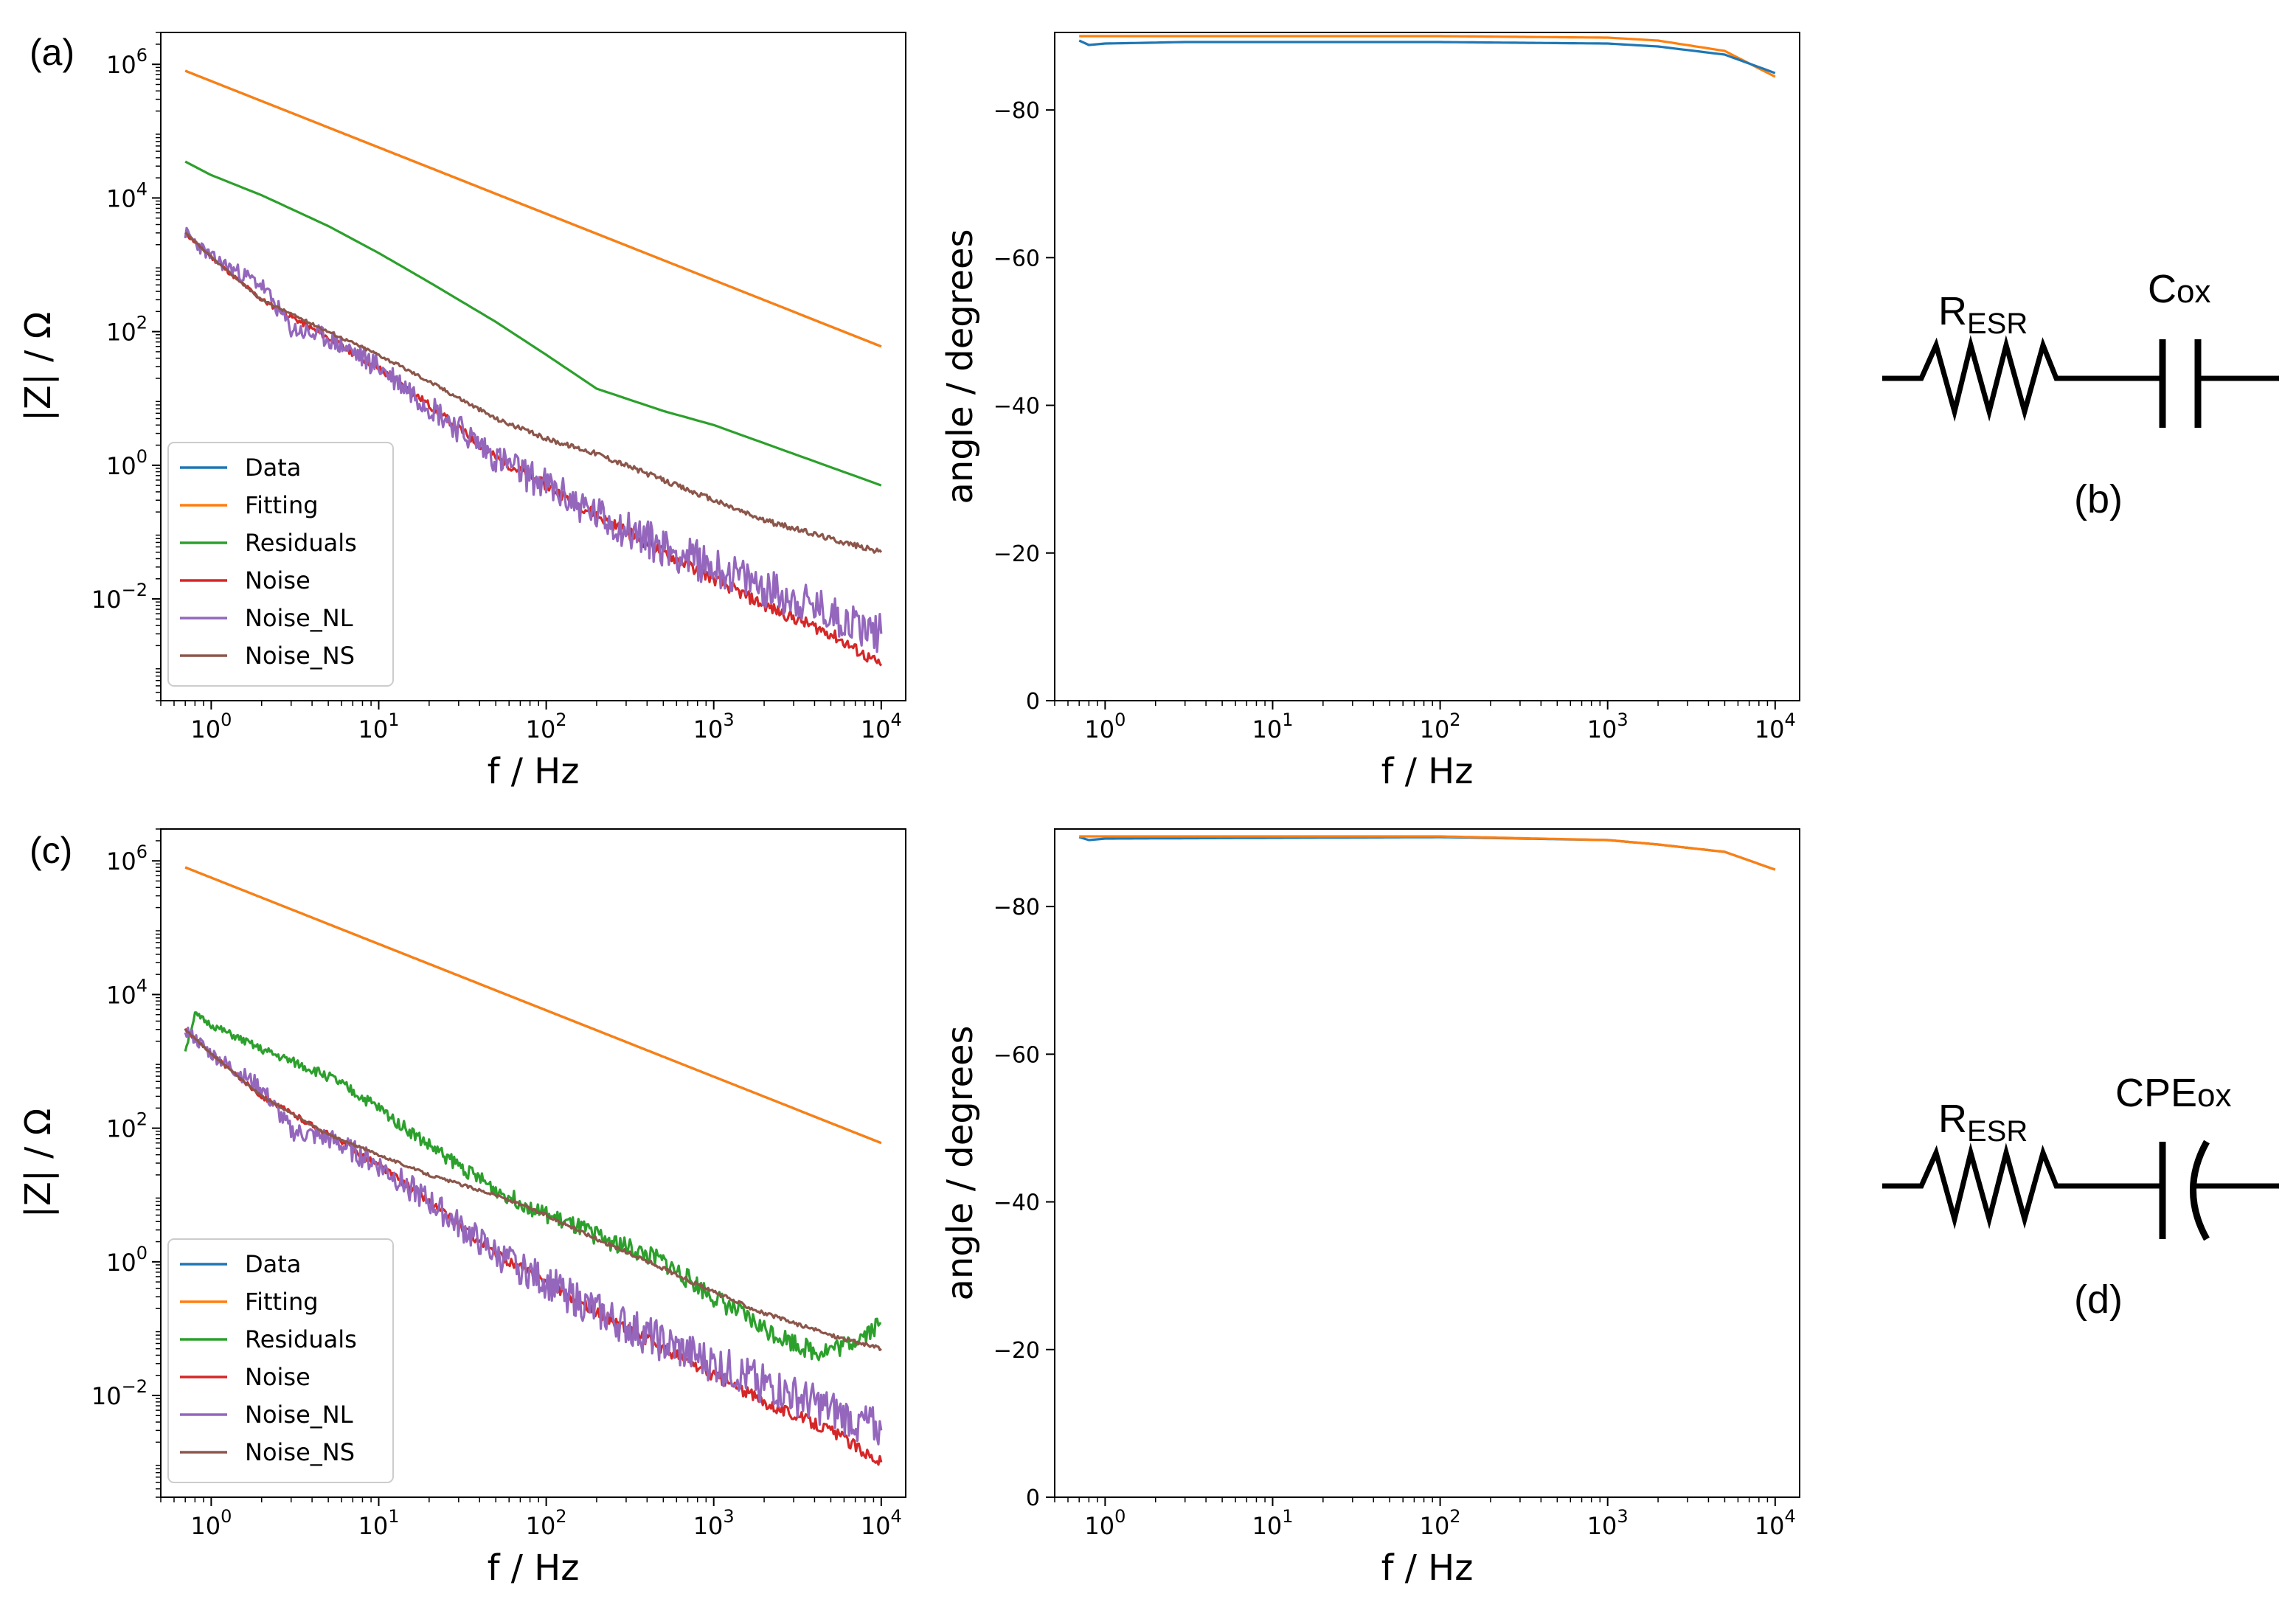  I want to click on circuit-b: RESR Cox (b), so click(2080, 394).